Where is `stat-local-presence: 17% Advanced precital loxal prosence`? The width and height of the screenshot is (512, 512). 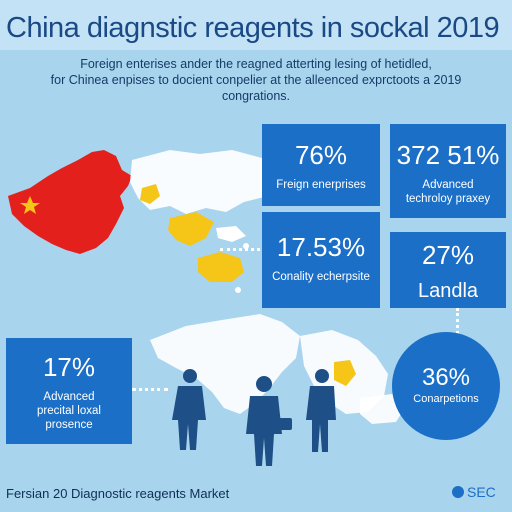
stat-local-presence: 17% Advanced precital loxal prosence is located at coordinates (69, 391).